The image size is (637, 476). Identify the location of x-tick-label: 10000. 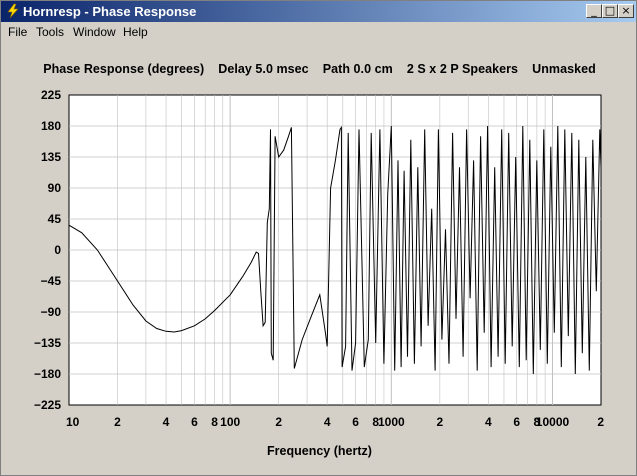
(553, 422).